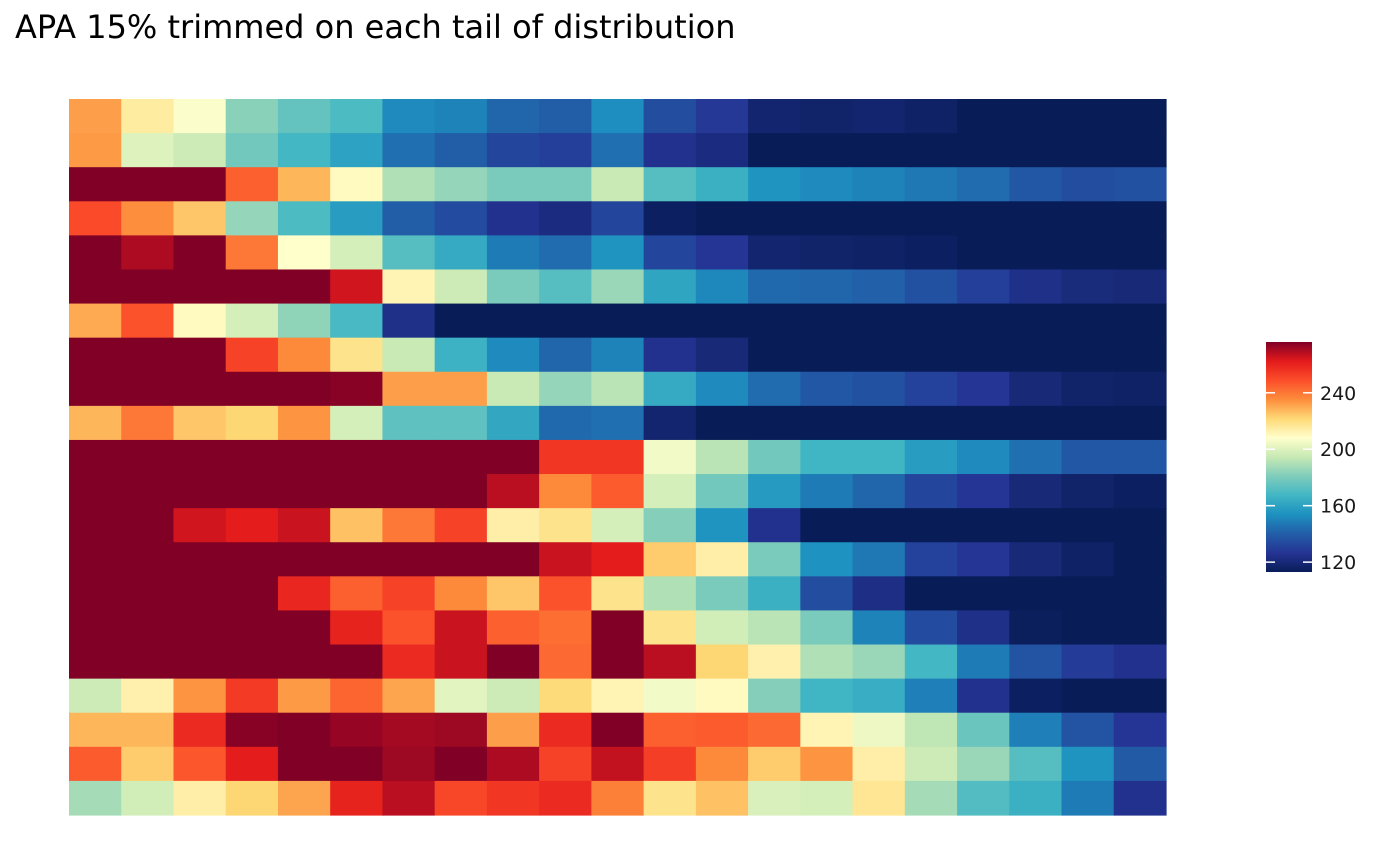 The width and height of the screenshot is (1400, 866). I want to click on heatmap-cell-r20-c9, so click(565, 798).